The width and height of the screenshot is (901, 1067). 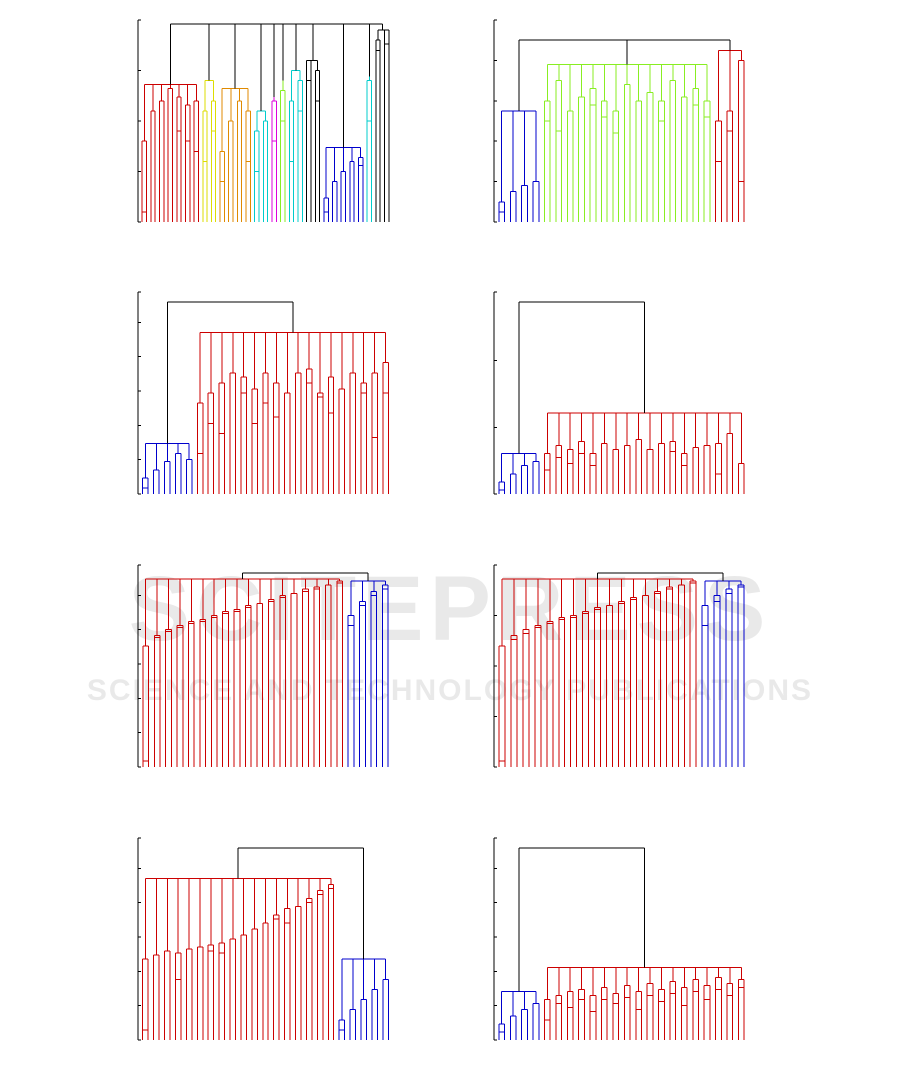 I want to click on watermark-subtitle: SCIENCE AND TECHNOLOGY PUBLICATIONS, so click(x=450, y=690).